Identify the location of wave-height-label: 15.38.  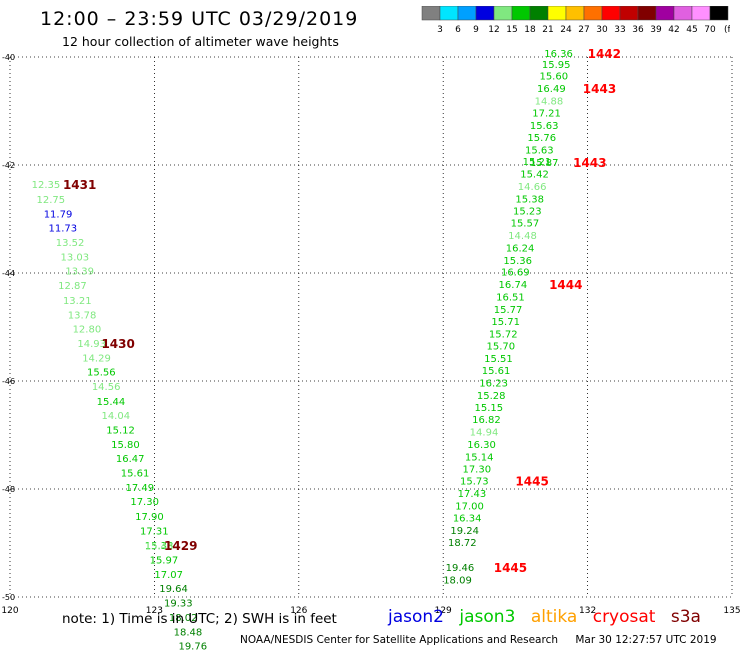
(159, 546).